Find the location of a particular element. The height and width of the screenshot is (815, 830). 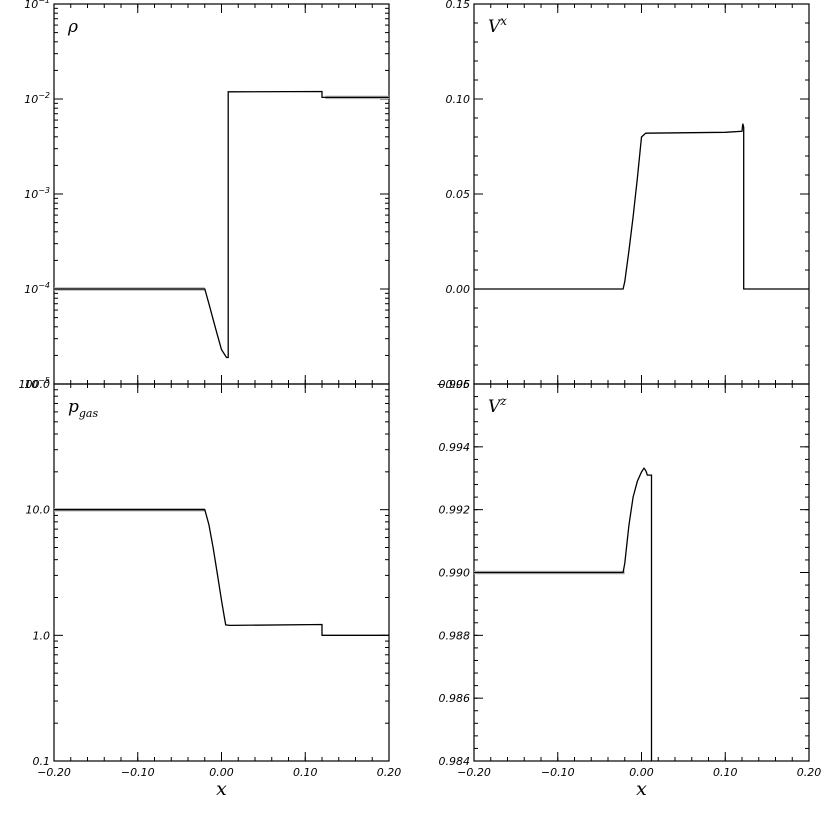

panel-label-superscript: x is located at coordinates (503, 21).